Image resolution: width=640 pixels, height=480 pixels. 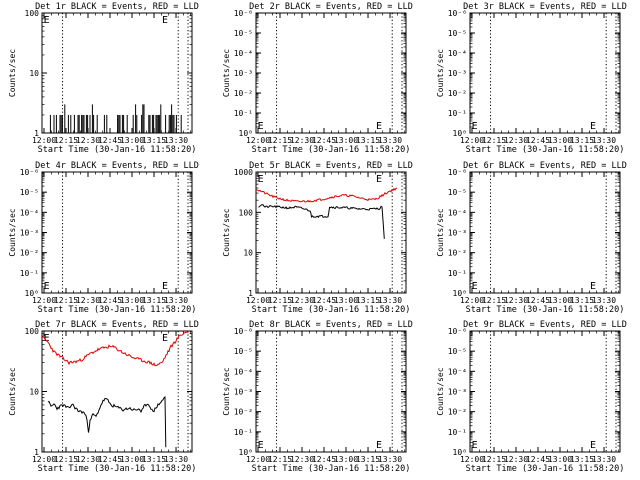 I want to click on chart-title: Det 4r BLACK = Events, RED = LLD, so click(x=117, y=166).